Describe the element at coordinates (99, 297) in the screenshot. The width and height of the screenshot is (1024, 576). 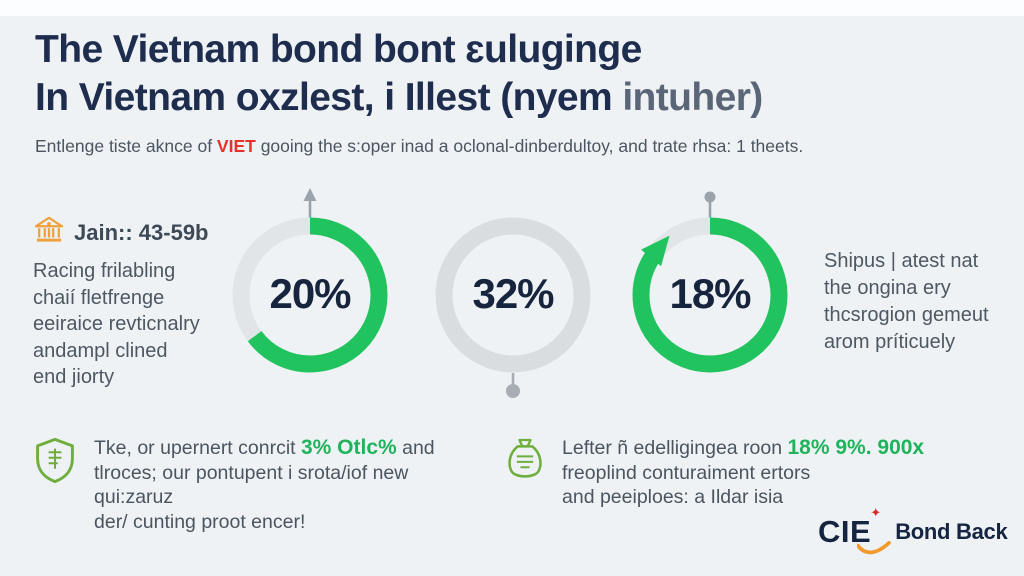
I see `left-note-line: chaií fletfrenge` at that location.